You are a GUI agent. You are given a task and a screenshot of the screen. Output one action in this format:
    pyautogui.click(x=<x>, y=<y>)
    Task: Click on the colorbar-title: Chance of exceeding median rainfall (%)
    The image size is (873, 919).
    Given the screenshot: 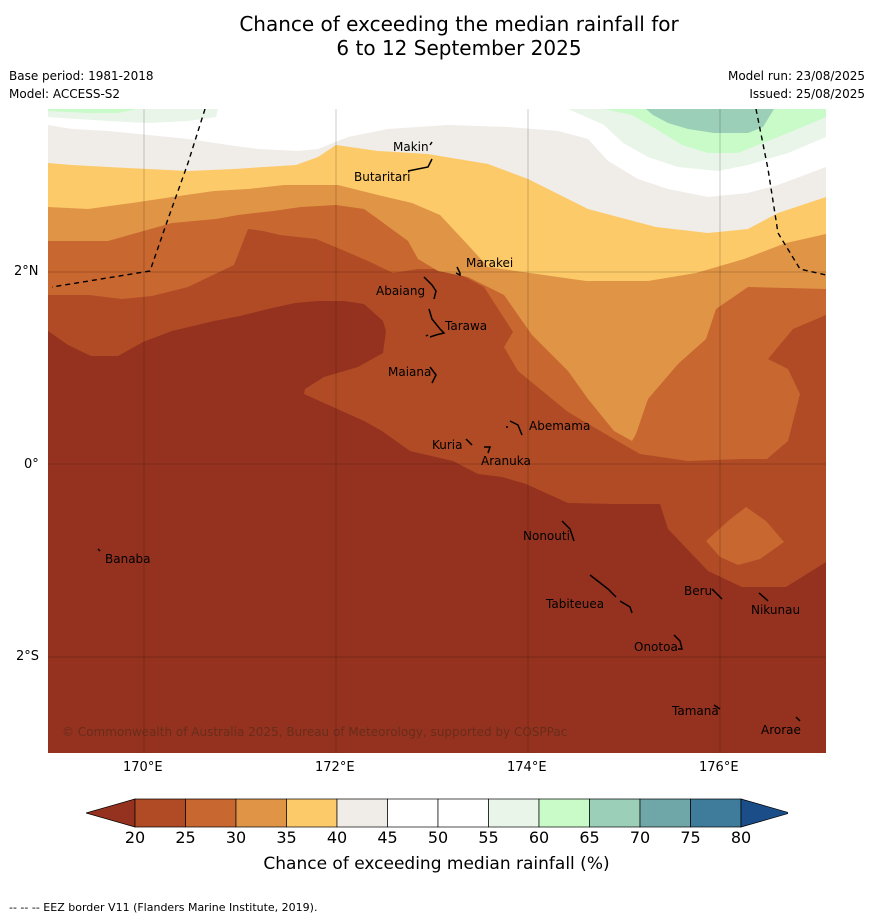 What is the action you would take?
    pyautogui.click(x=436, y=864)
    